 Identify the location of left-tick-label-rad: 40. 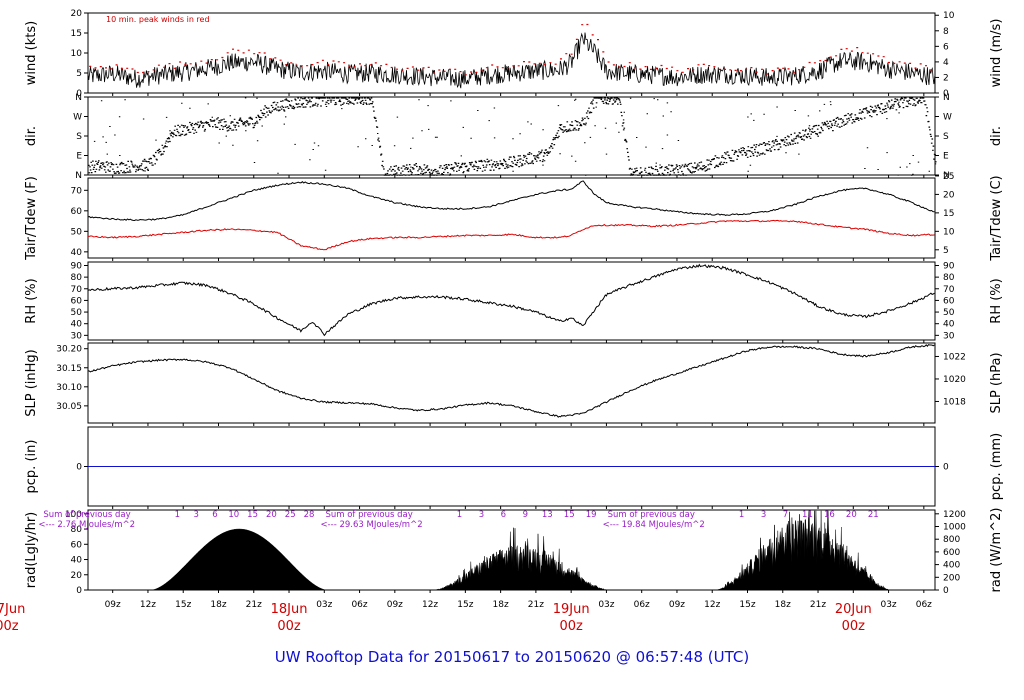
(77, 561).